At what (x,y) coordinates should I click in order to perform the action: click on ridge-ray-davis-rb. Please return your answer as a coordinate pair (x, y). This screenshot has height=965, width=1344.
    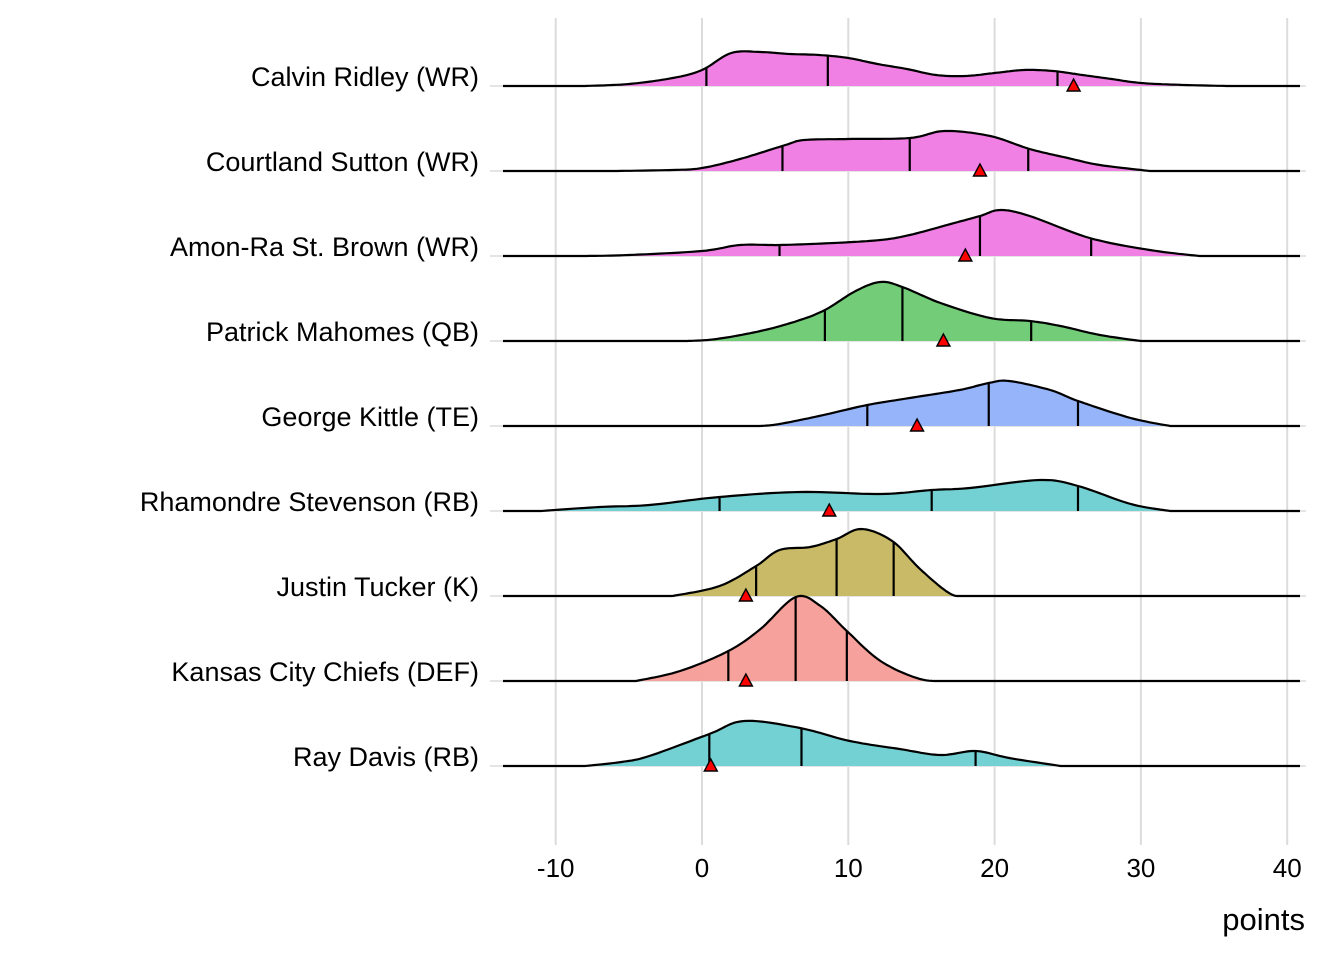
    Looking at the image, I should click on (901, 745).